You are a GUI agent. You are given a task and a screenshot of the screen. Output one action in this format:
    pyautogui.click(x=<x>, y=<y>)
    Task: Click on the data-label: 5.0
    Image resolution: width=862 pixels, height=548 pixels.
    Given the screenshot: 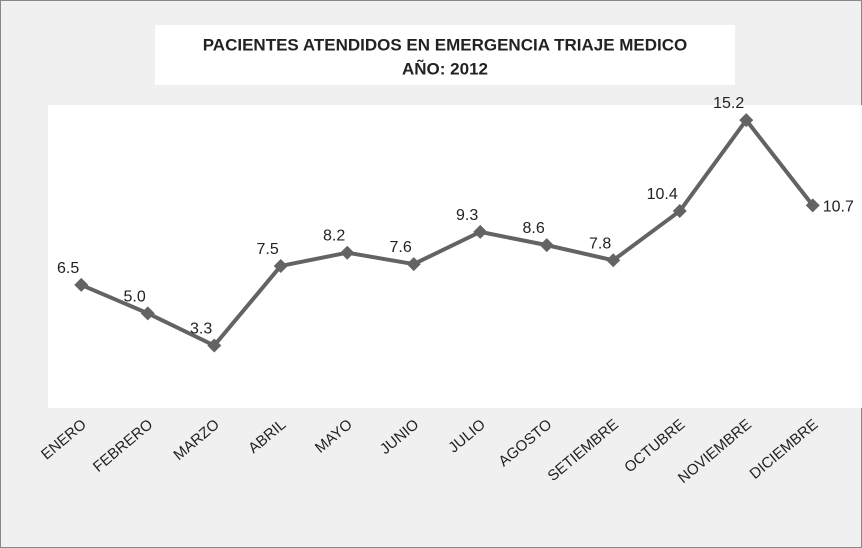 What is the action you would take?
    pyautogui.click(x=135, y=296)
    